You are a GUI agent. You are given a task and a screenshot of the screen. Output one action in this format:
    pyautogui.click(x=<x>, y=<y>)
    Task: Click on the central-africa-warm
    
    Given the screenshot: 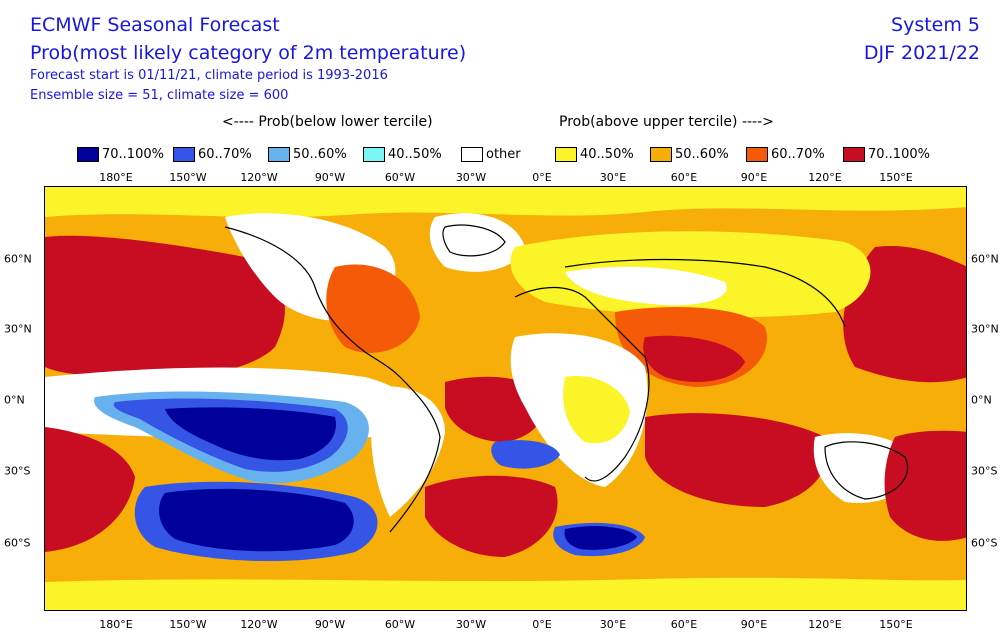 What is the action you would take?
    pyautogui.click(x=596, y=410)
    